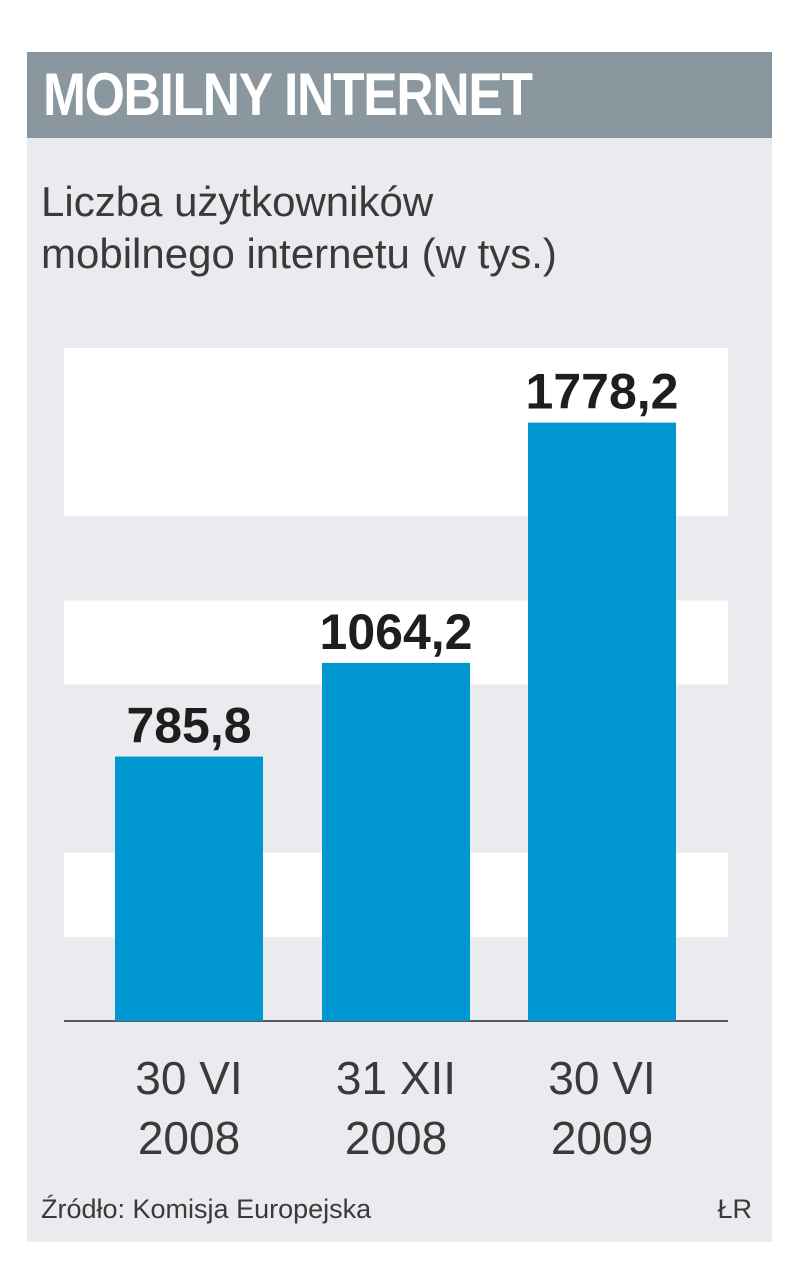  I want to click on author-initials: ŁR, so click(734, 1209).